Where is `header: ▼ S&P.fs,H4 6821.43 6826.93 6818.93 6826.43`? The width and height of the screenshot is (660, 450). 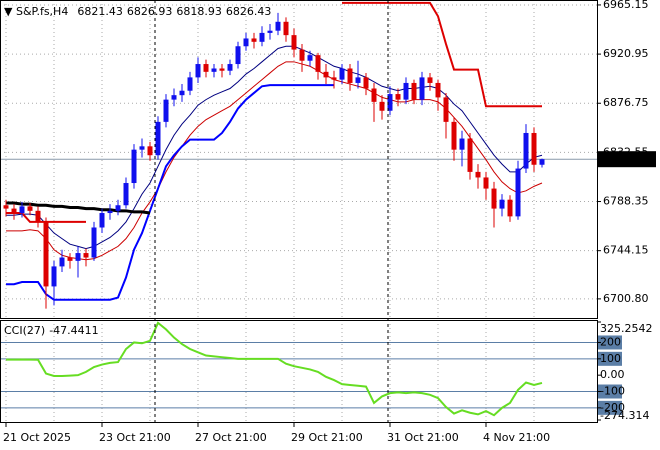
header: ▼ S&P.fs,H4 6821.43 6826.93 6818.93 6826.43 is located at coordinates (137, 11).